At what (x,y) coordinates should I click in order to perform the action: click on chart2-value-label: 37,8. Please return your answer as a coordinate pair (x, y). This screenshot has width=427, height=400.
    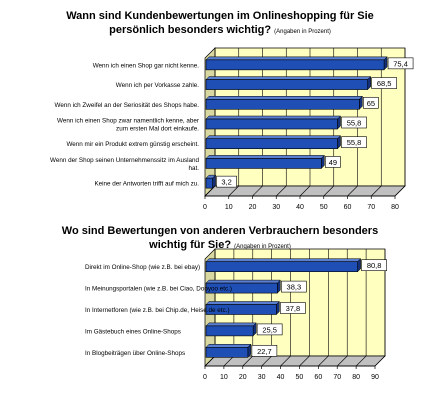
    Looking at the image, I should click on (293, 308).